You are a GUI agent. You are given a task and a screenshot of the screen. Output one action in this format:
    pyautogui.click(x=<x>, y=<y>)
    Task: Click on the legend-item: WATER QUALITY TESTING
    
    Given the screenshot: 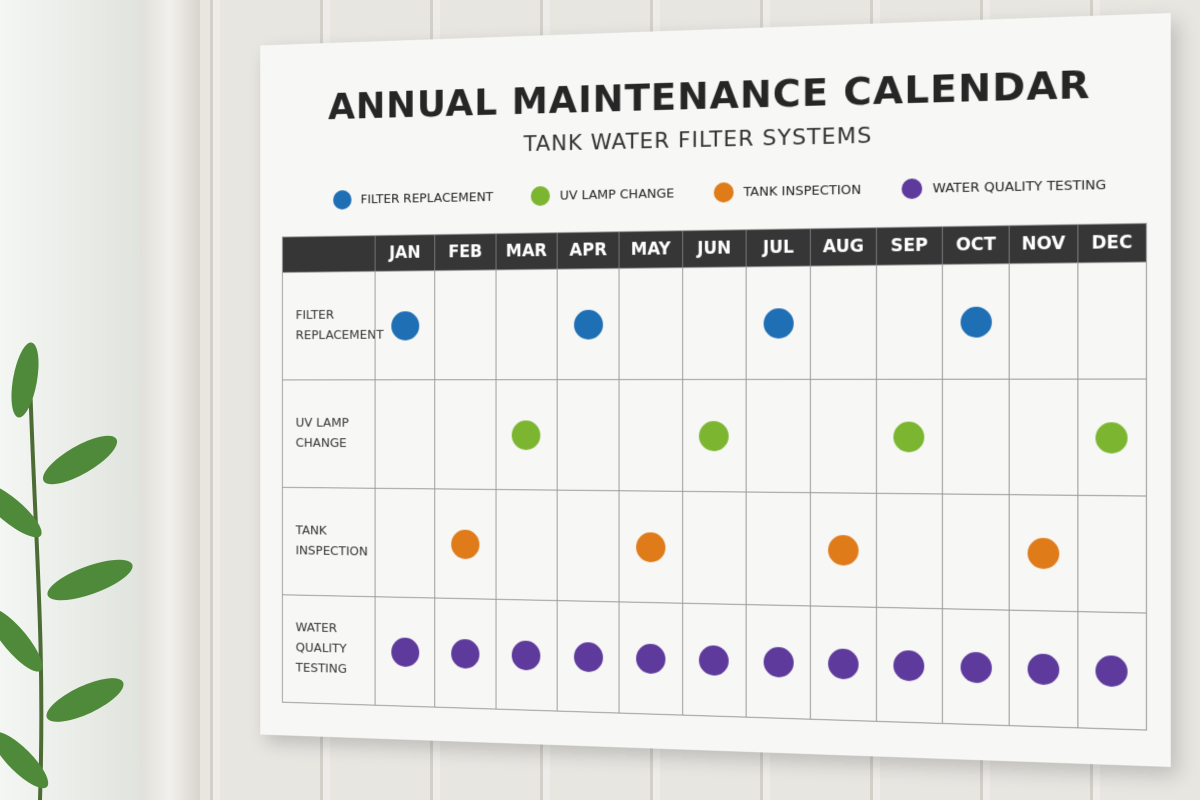 What is the action you would take?
    pyautogui.click(x=1004, y=187)
    